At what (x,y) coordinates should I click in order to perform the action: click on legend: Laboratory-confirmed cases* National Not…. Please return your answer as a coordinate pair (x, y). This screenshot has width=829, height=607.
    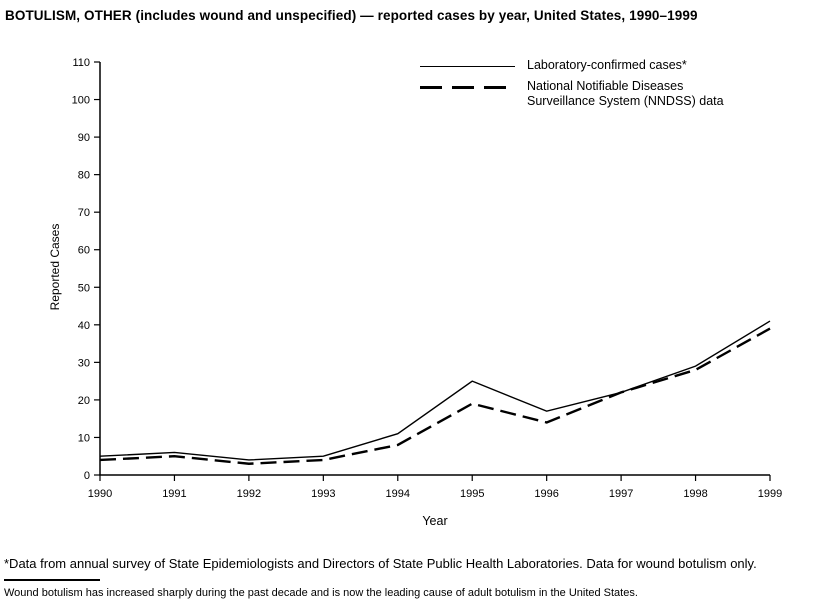
    Looking at the image, I should click on (576, 86).